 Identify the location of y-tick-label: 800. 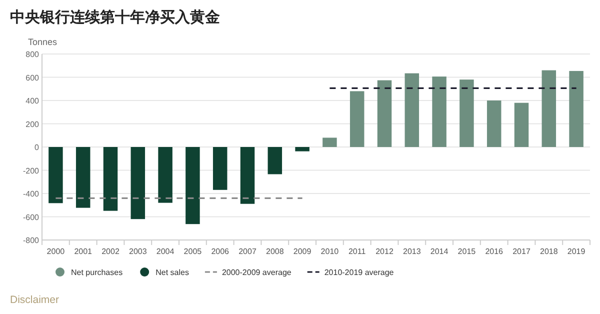
(33, 54).